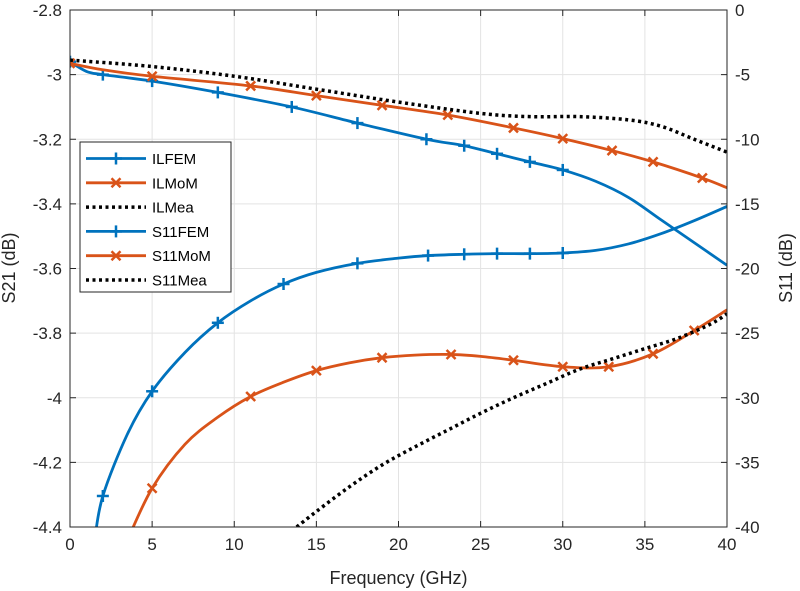 This screenshot has height=591, width=800. What do you see at coordinates (47, 527) in the screenshot?
I see `y-left-tick-label: -4.4` at bounding box center [47, 527].